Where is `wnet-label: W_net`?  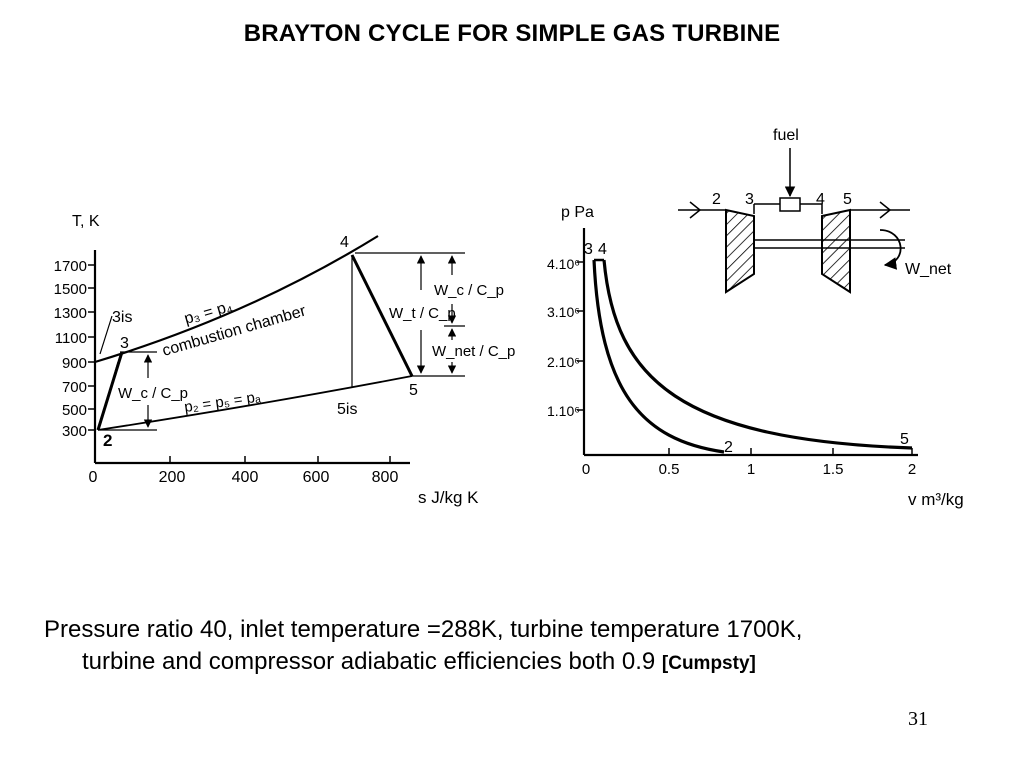
wnet-label: W_net is located at coordinates (928, 269).